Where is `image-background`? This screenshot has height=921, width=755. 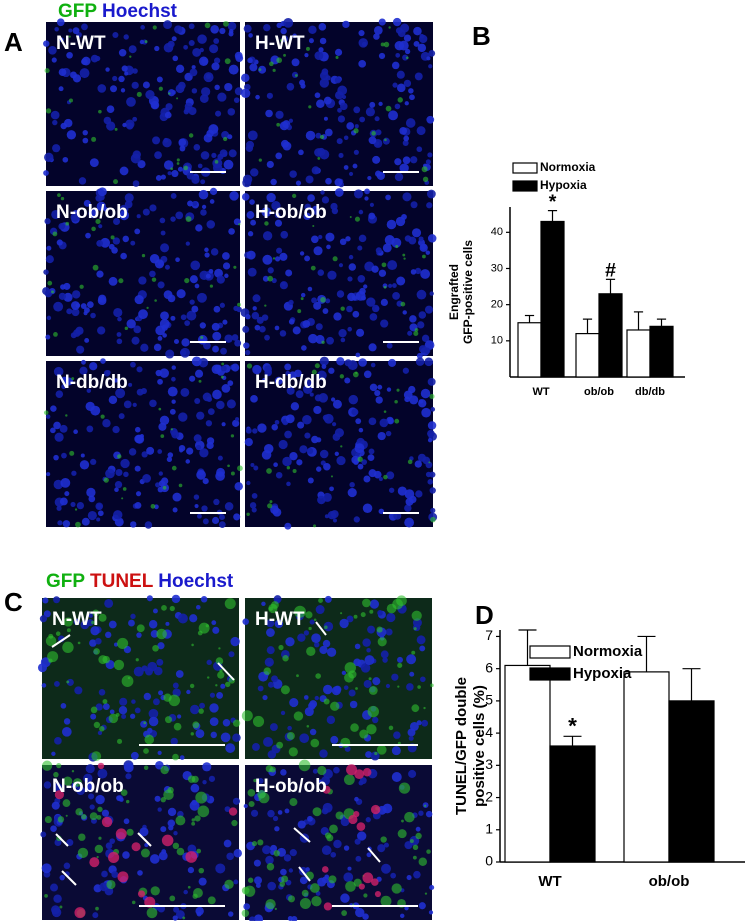
image-background is located at coordinates (339, 444).